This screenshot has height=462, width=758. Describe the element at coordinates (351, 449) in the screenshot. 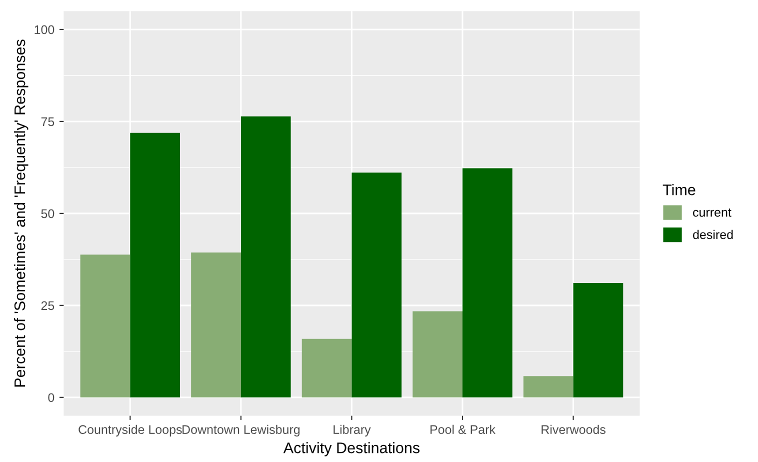

I see `x-axis-title: Activity Destinations` at that location.